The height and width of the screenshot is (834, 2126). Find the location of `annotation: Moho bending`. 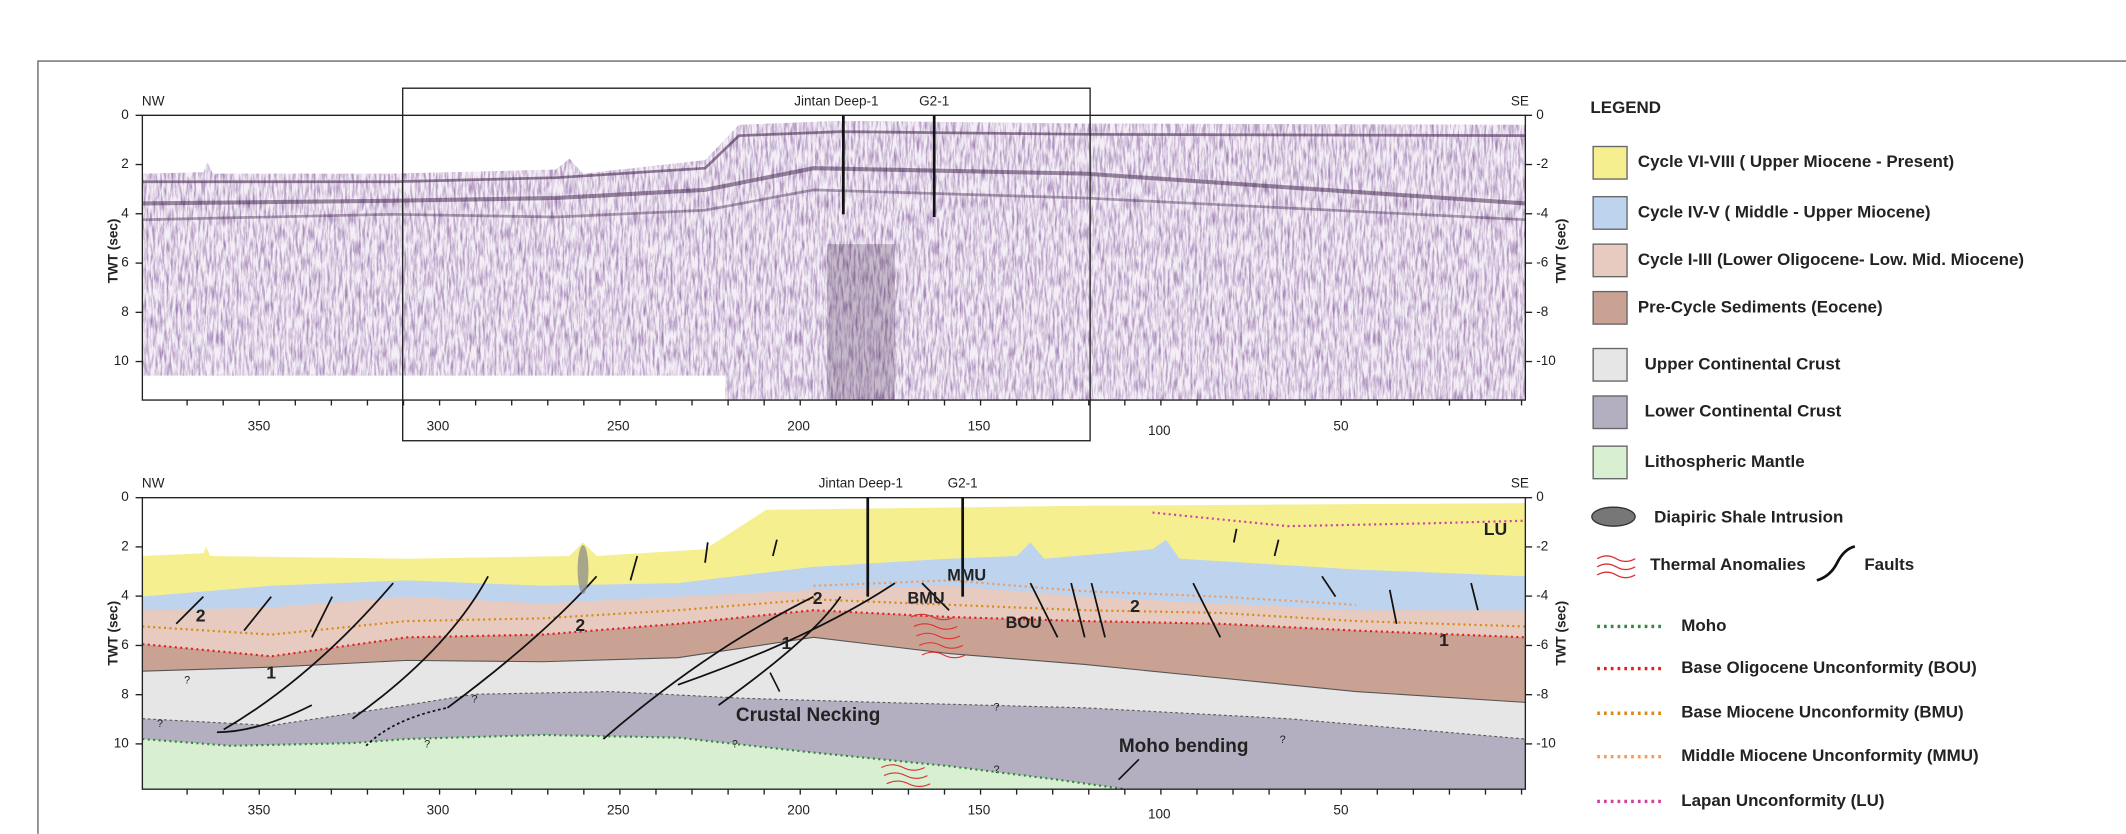

annotation: Moho bending is located at coordinates (1184, 746).